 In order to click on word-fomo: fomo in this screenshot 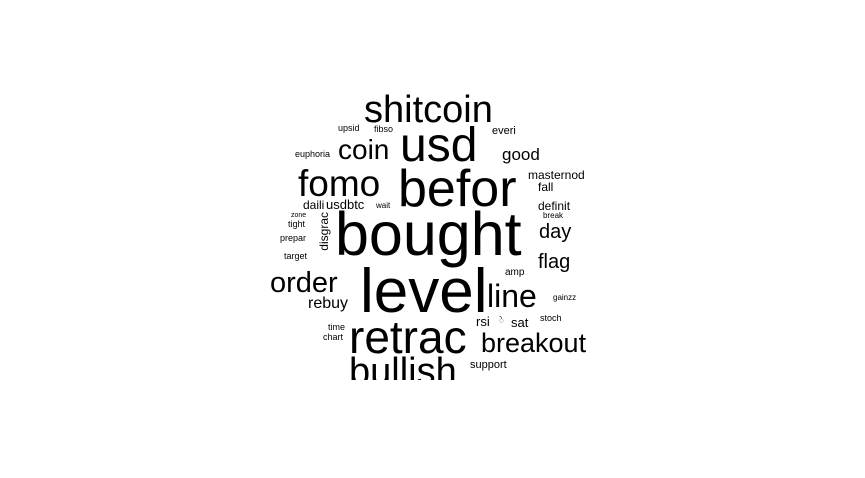, I will do `click(339, 183)`.